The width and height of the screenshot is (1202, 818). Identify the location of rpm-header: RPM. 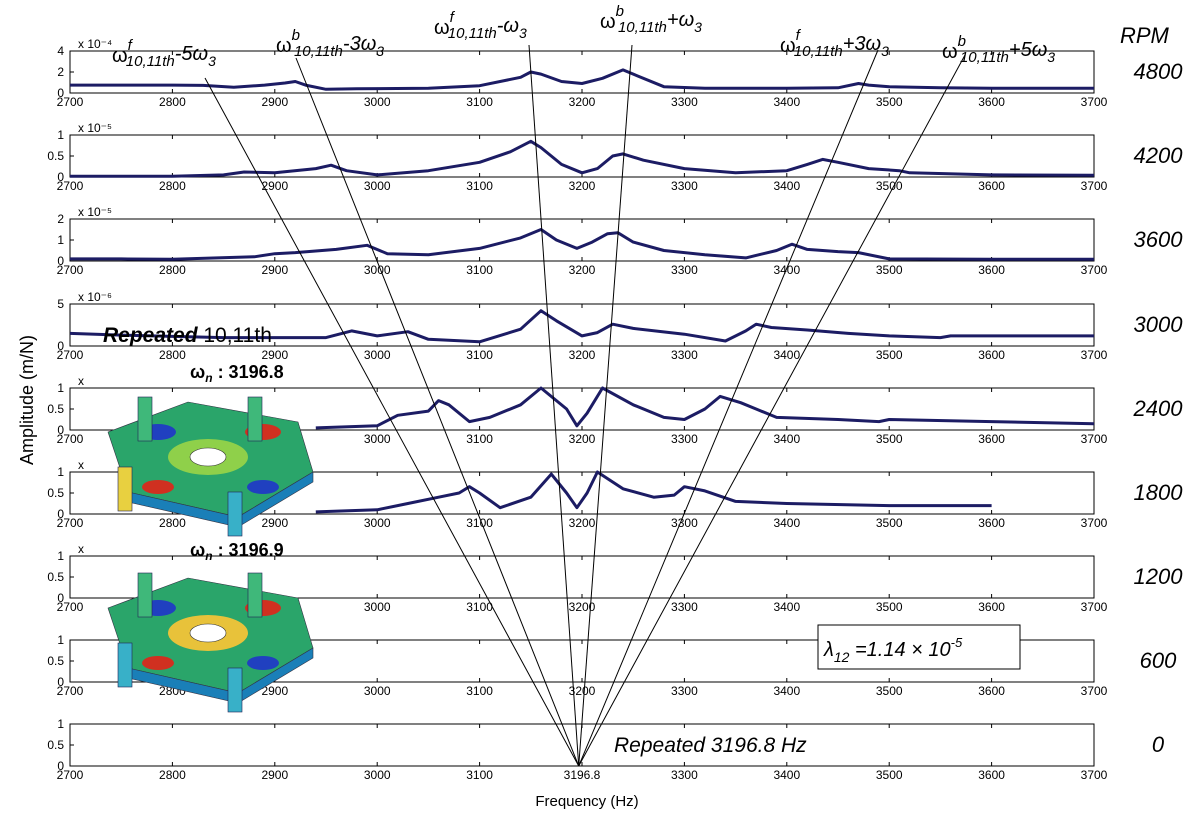
(1145, 35).